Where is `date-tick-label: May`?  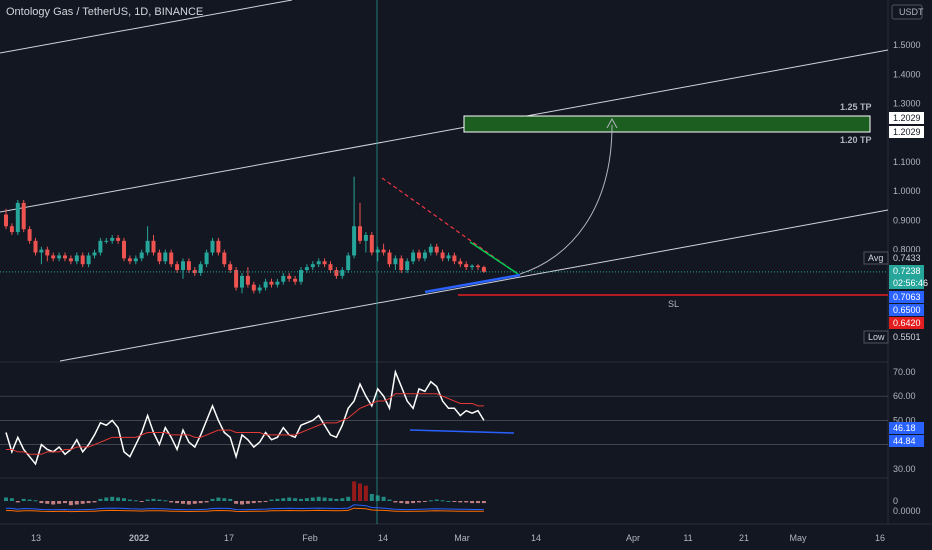 date-tick-label: May is located at coordinates (798, 538).